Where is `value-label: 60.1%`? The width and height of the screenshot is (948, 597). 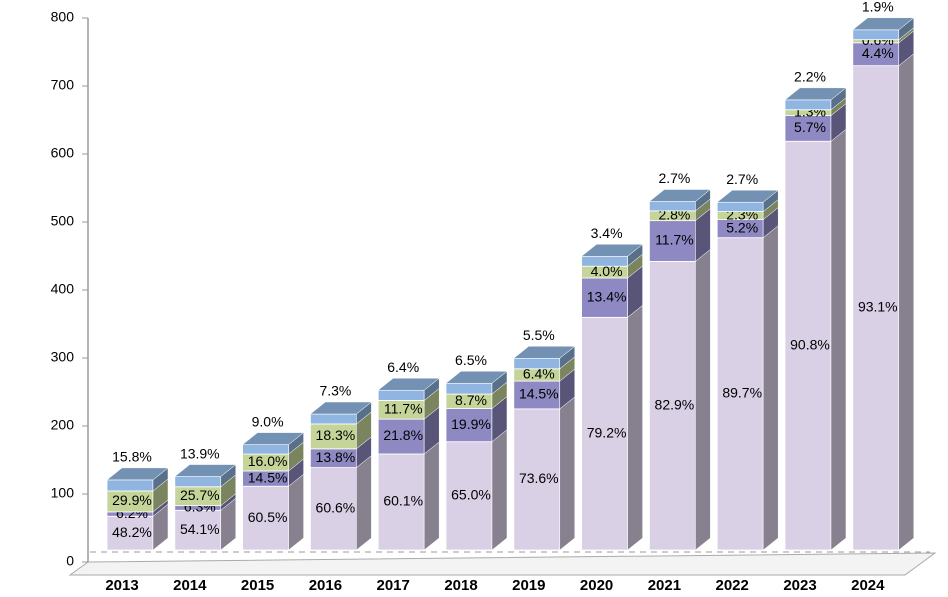 value-label: 60.1% is located at coordinates (403, 501).